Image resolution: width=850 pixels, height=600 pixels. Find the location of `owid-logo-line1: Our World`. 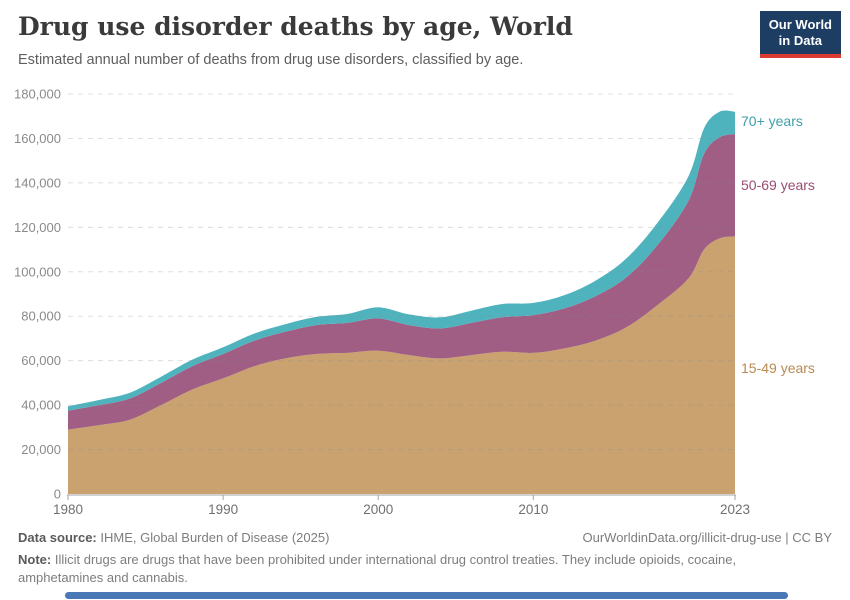

owid-logo-line1: Our World is located at coordinates (800, 24).